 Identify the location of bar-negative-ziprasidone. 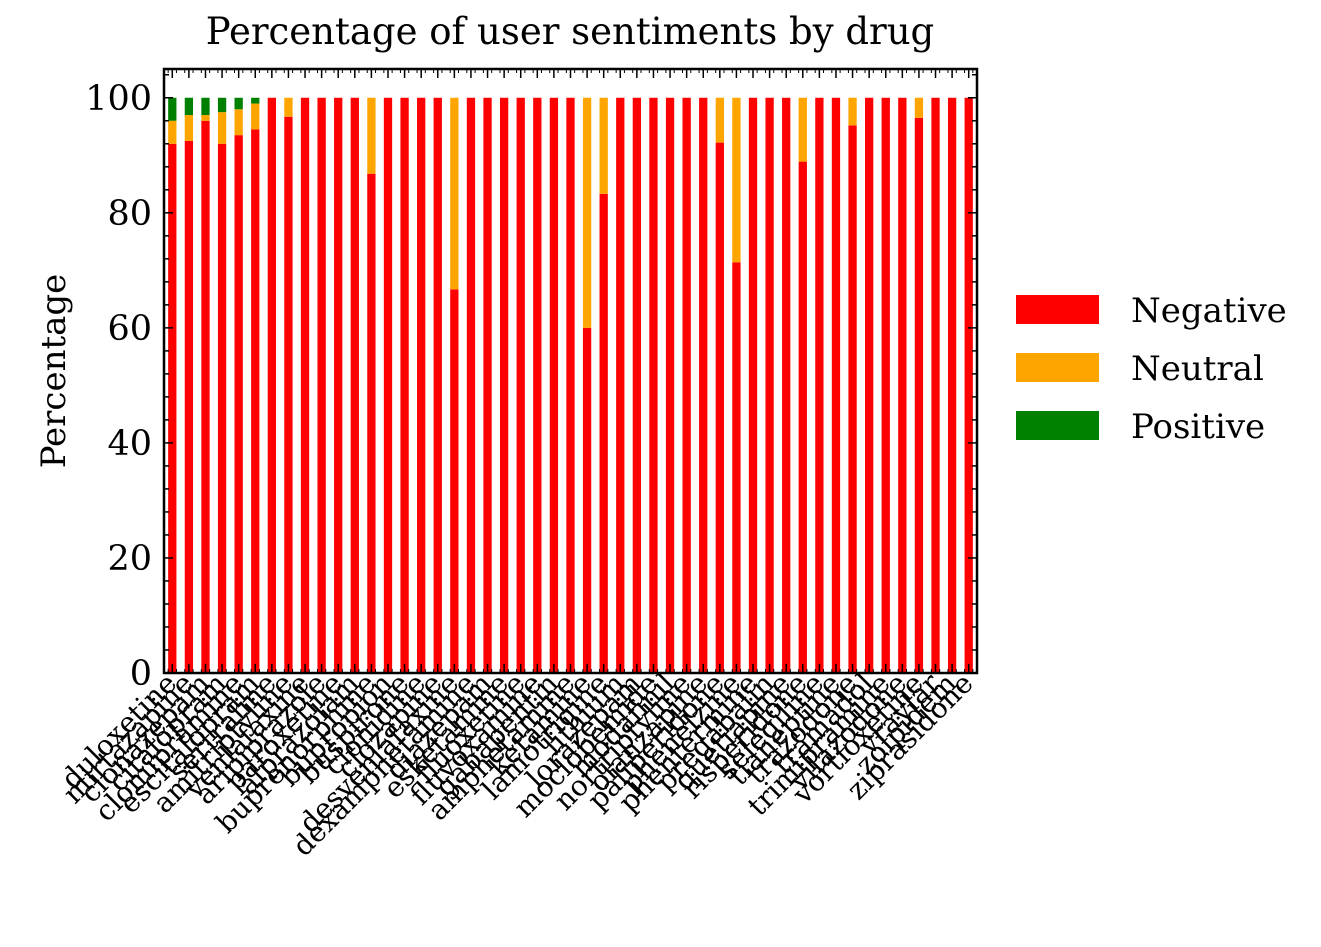
(968, 385).